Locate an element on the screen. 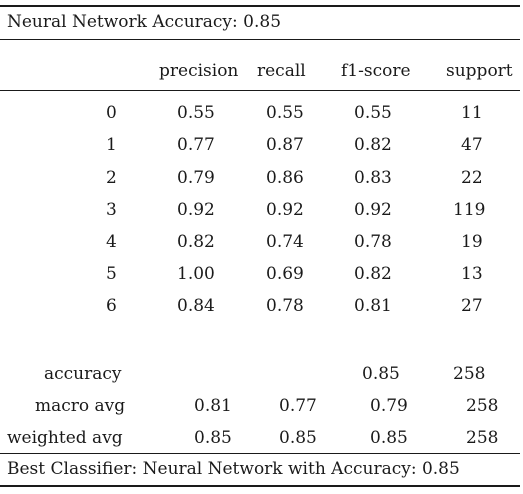  recall-value: 0.92 is located at coordinates (285, 210).